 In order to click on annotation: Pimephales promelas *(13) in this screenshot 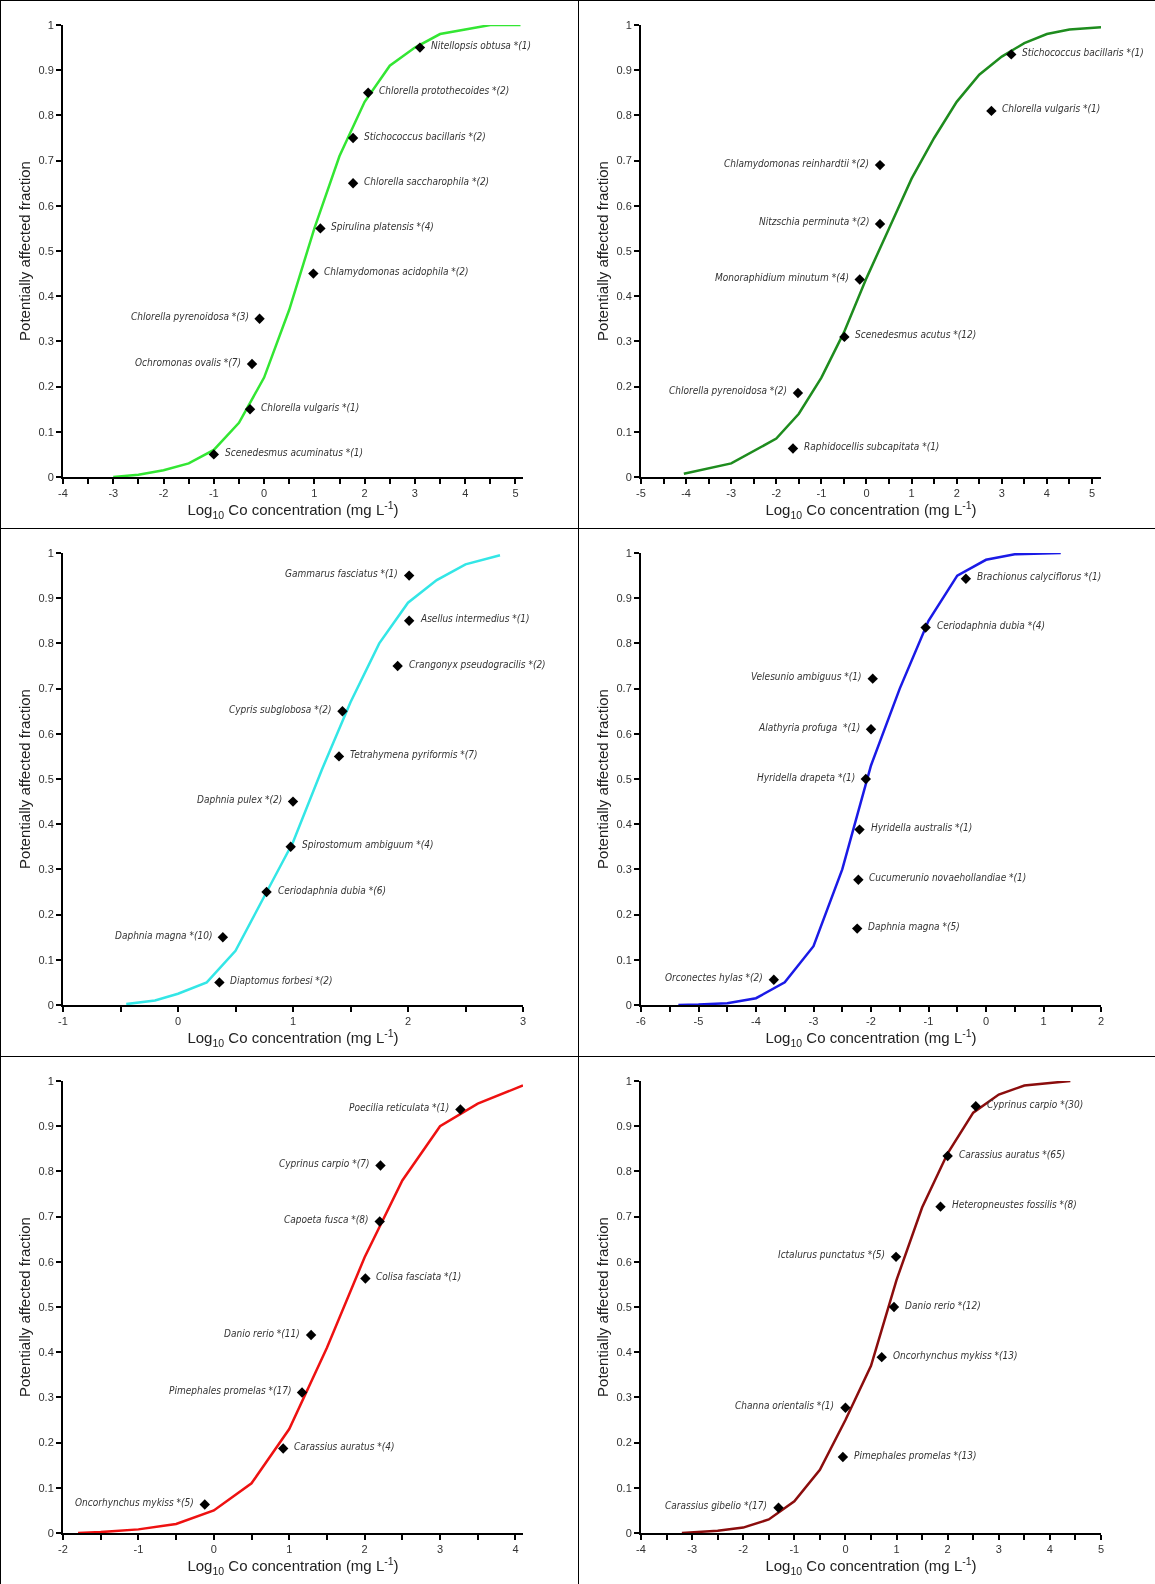, I will do `click(914, 1455)`.